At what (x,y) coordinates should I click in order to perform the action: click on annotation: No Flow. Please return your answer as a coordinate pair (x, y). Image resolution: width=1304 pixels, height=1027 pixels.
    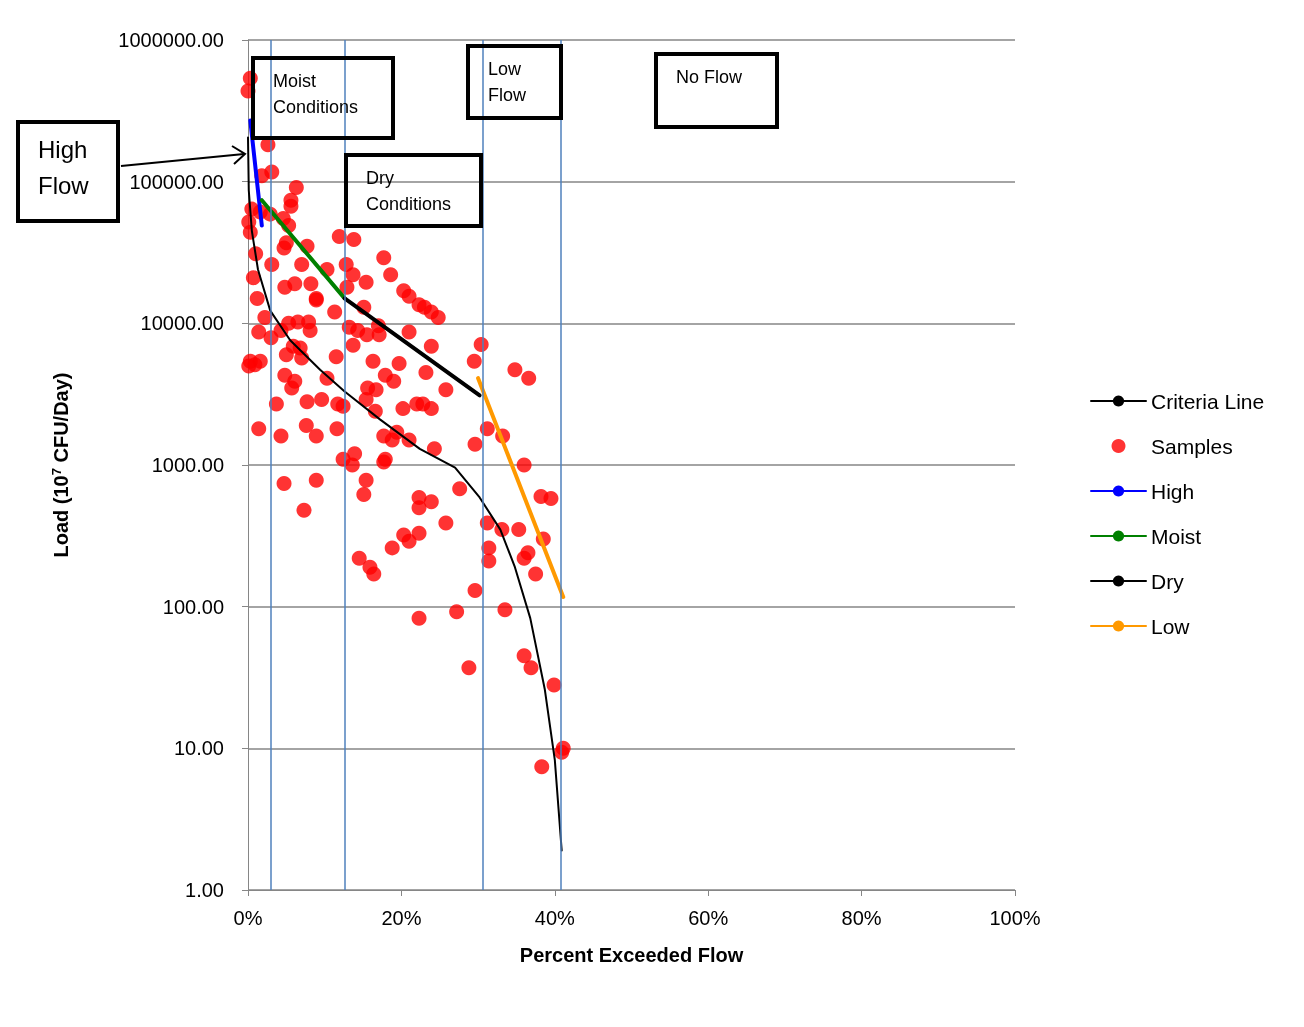
    Looking at the image, I should click on (716, 90).